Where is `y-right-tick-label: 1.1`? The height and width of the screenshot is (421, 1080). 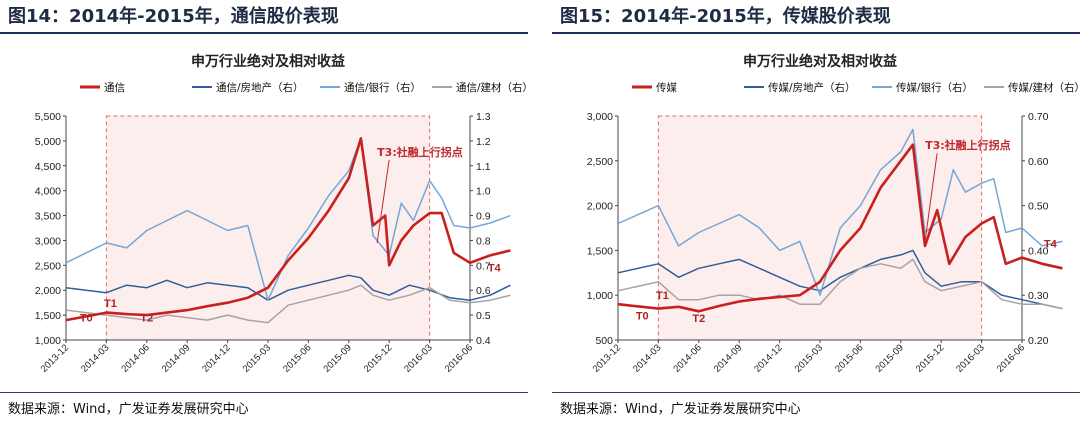
y-right-tick-label: 1.1 is located at coordinates (483, 167).